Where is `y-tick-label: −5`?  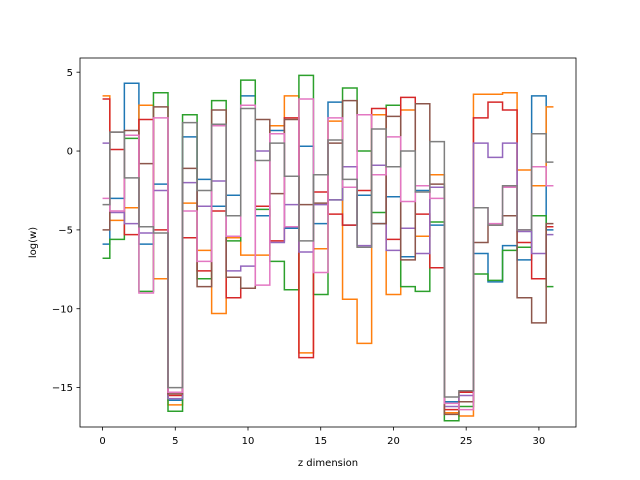 y-tick-label: −5 is located at coordinates (65, 230).